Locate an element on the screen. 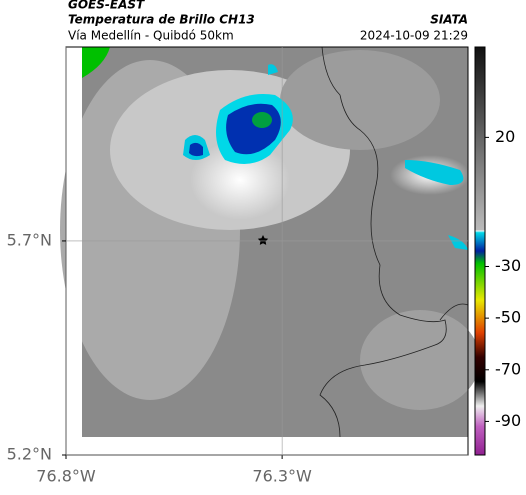 This screenshot has height=495, width=526. colorbar-tick-label: -90 is located at coordinates (508, 420).